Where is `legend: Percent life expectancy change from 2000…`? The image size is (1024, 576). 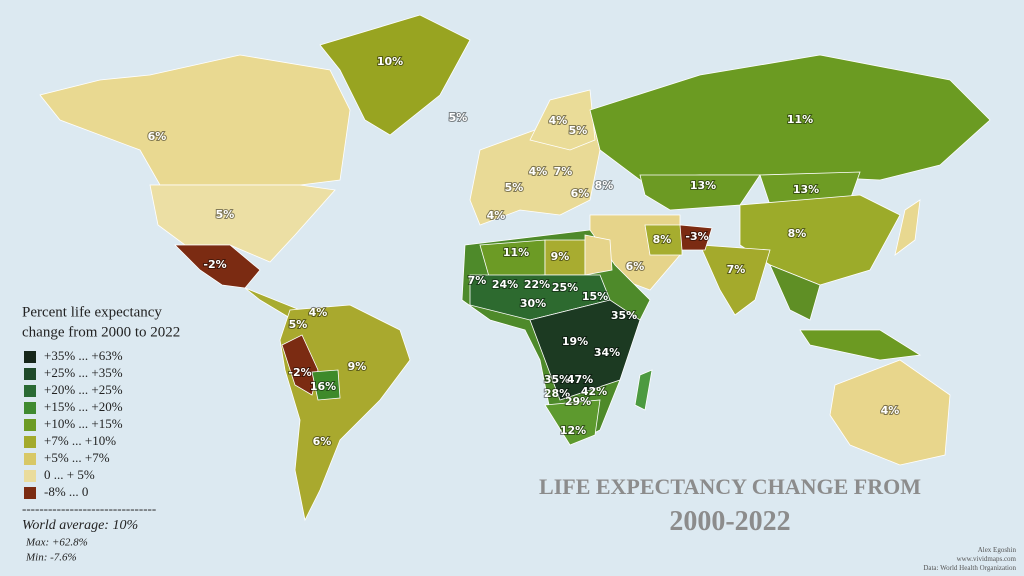
legend: Percent life expectancy change from 2000… is located at coordinates (101, 433).